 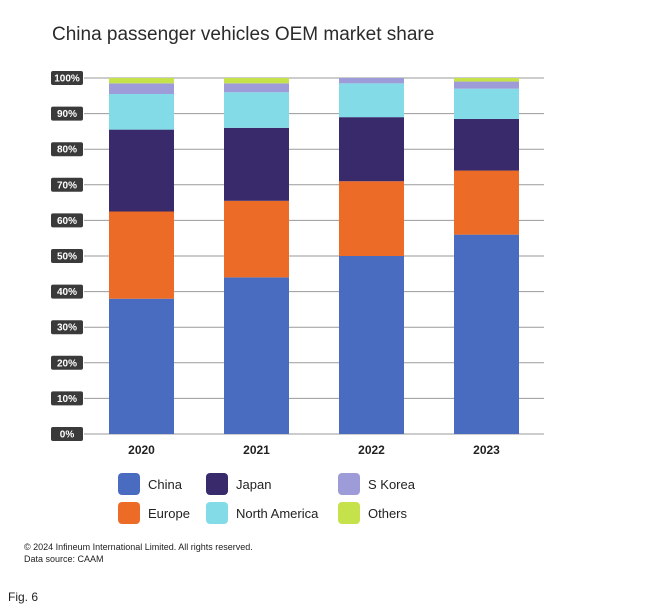 What do you see at coordinates (388, 513) in the screenshot?
I see `legend-label: Others` at bounding box center [388, 513].